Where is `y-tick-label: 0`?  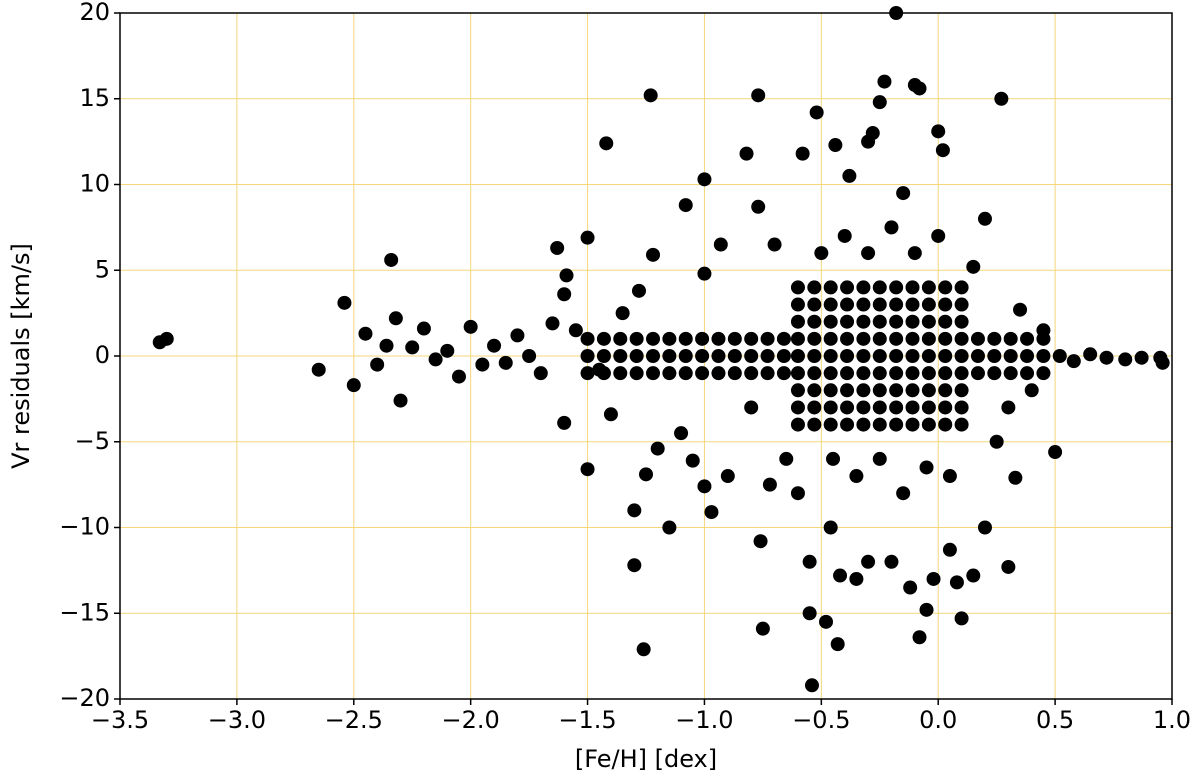
y-tick-label: 0 is located at coordinates (102, 355).